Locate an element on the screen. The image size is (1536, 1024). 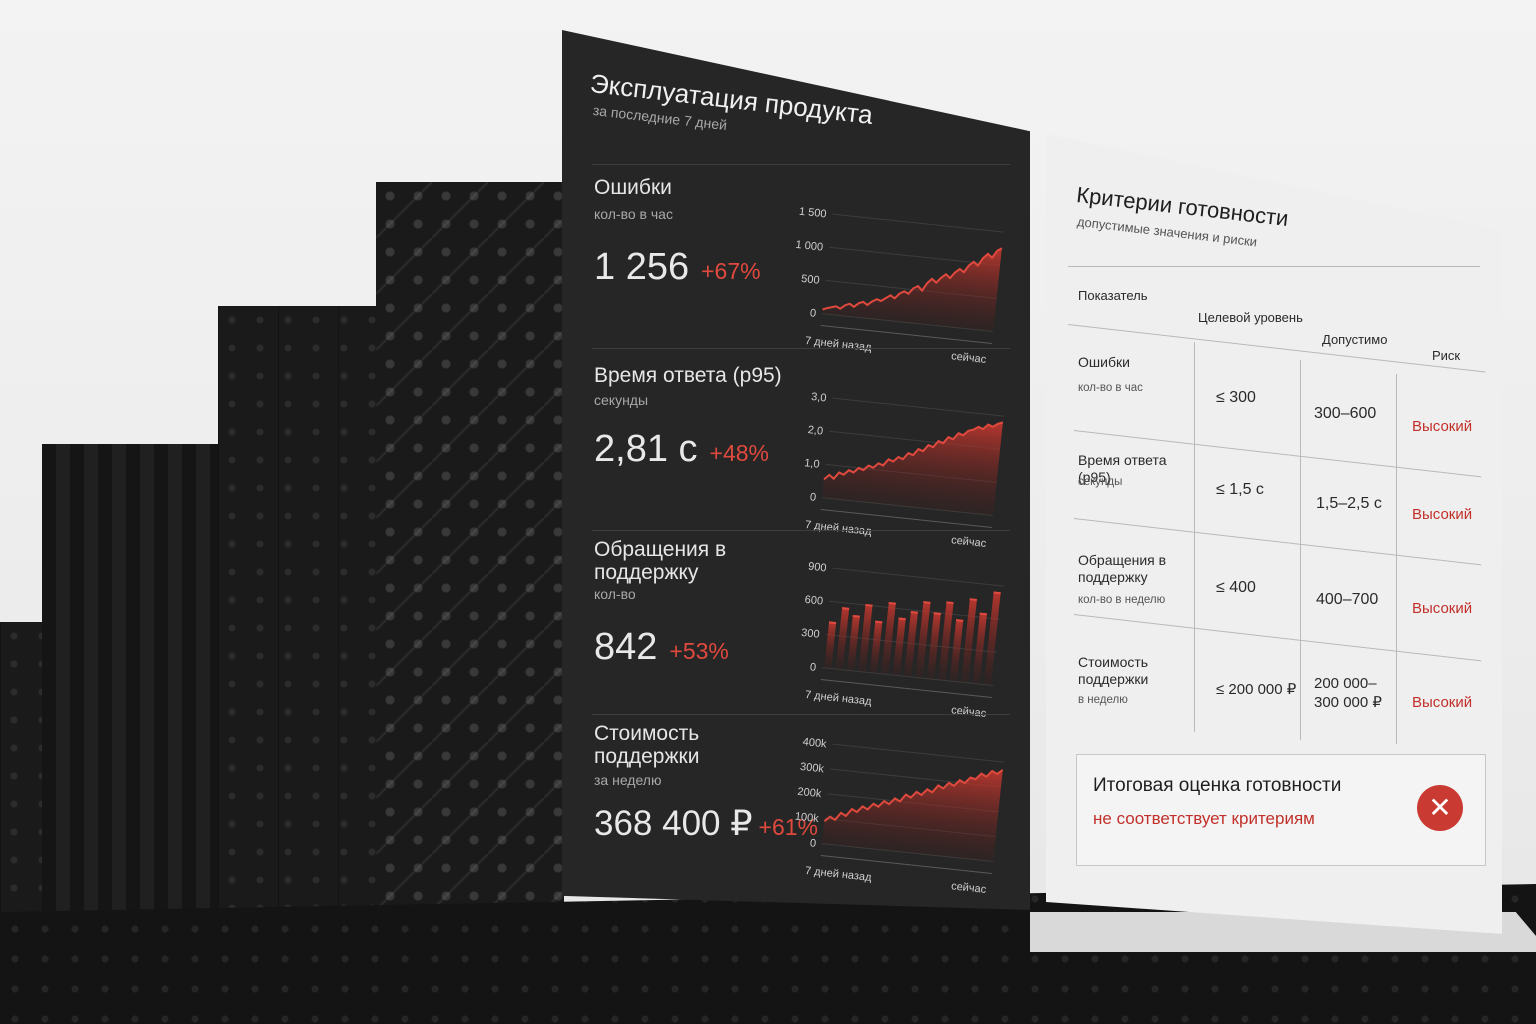
metric-value-number: 1 256 is located at coordinates (642, 267).